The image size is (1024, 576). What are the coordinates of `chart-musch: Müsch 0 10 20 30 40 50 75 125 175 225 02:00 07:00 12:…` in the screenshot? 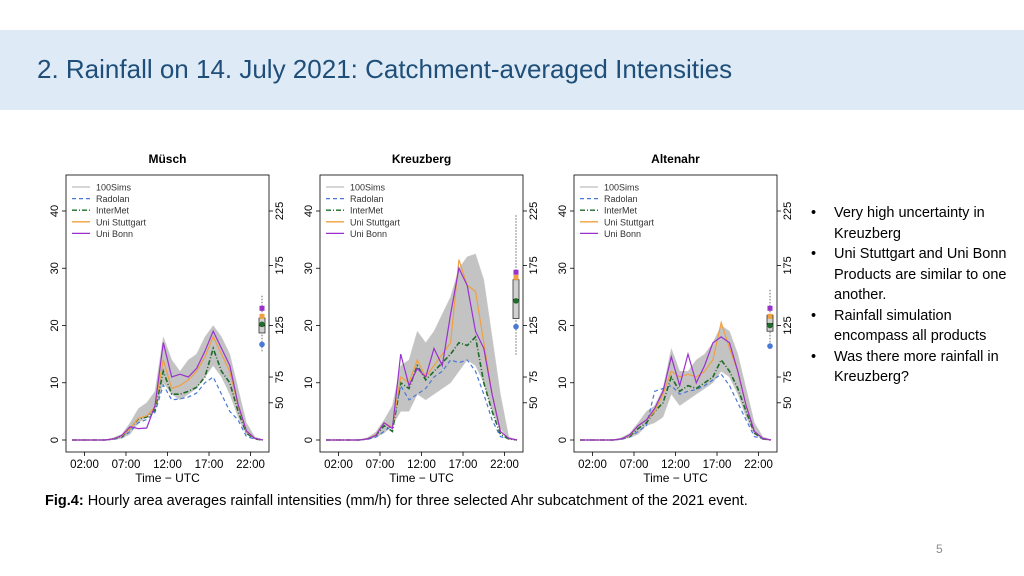 It's located at (167, 318).